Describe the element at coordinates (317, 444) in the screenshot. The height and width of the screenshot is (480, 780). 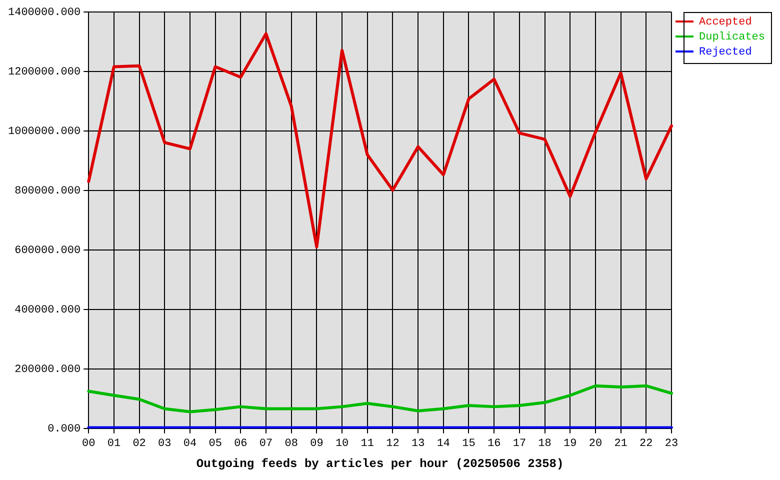
I see `x-tick-label: 09` at that location.